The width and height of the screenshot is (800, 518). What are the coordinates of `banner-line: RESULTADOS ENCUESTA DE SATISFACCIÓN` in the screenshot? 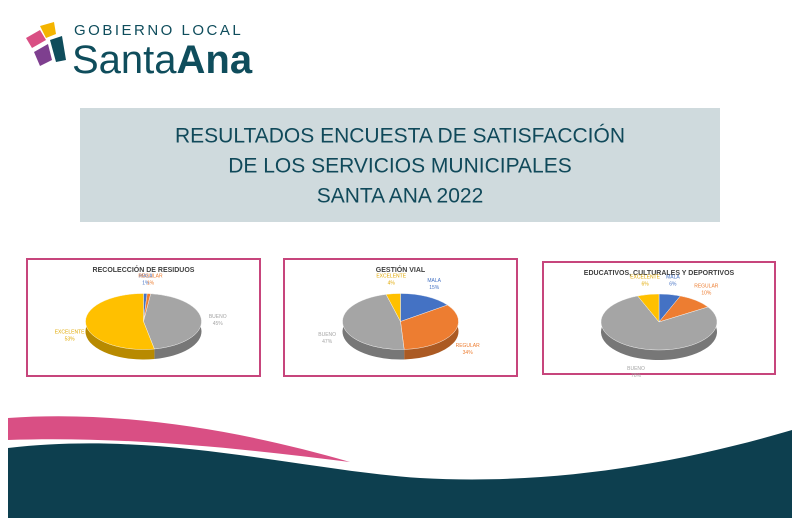 It's located at (400, 136).